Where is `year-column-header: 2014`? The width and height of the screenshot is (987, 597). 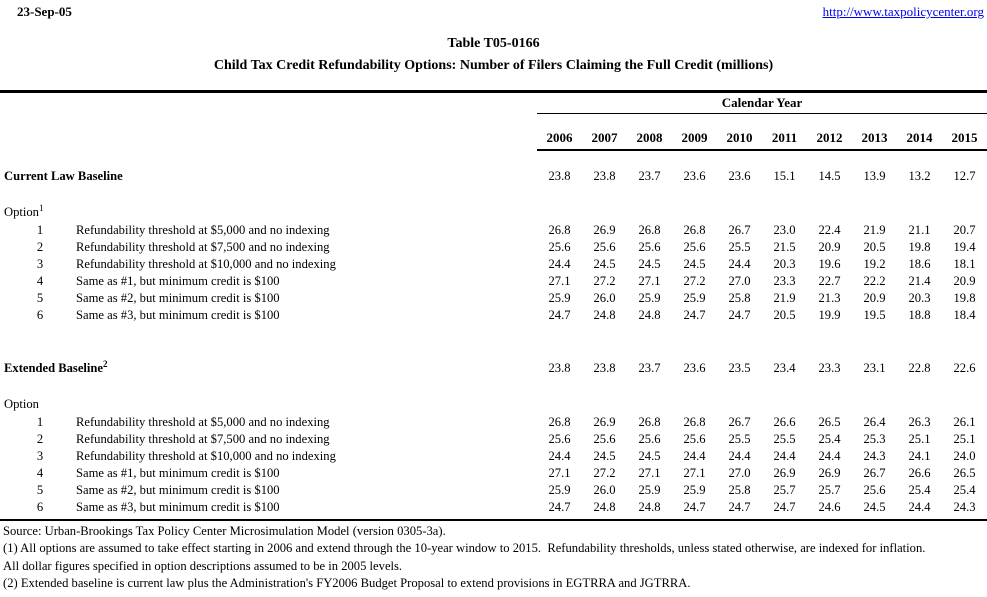 year-column-header: 2014 is located at coordinates (919, 132).